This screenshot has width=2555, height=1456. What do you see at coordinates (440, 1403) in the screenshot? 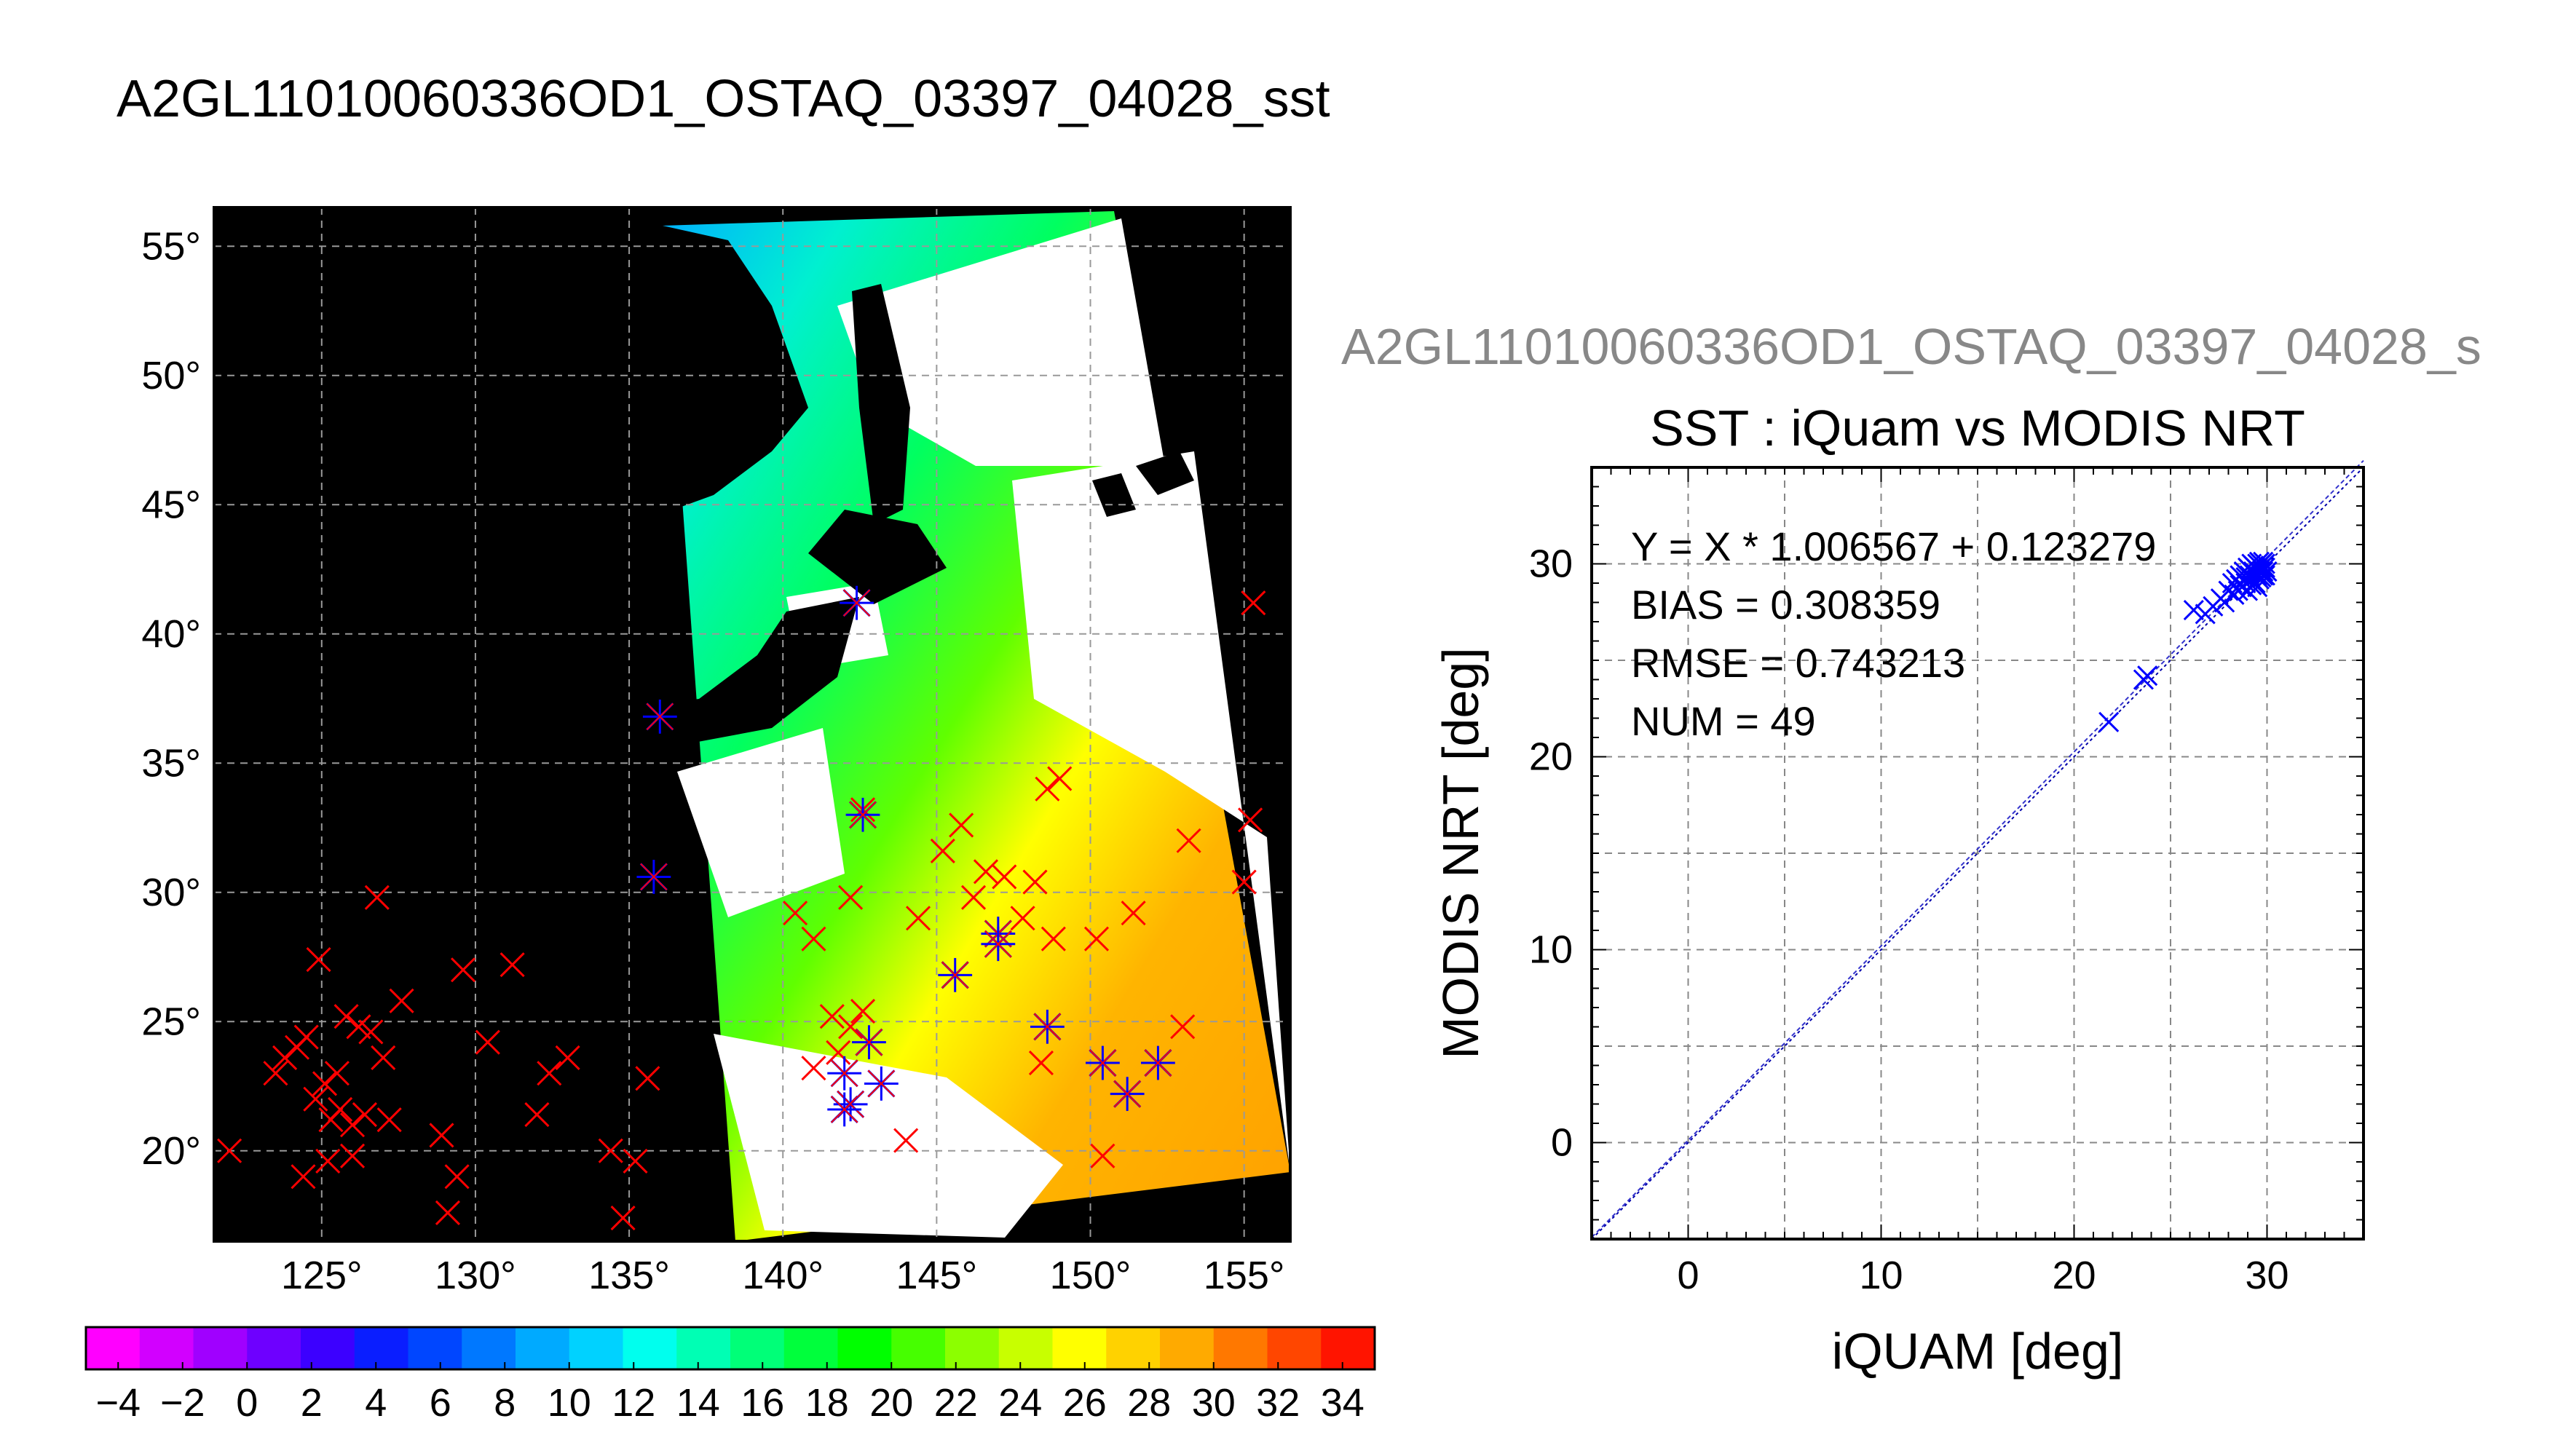
I see `colorbar-tick-label: 6` at bounding box center [440, 1403].